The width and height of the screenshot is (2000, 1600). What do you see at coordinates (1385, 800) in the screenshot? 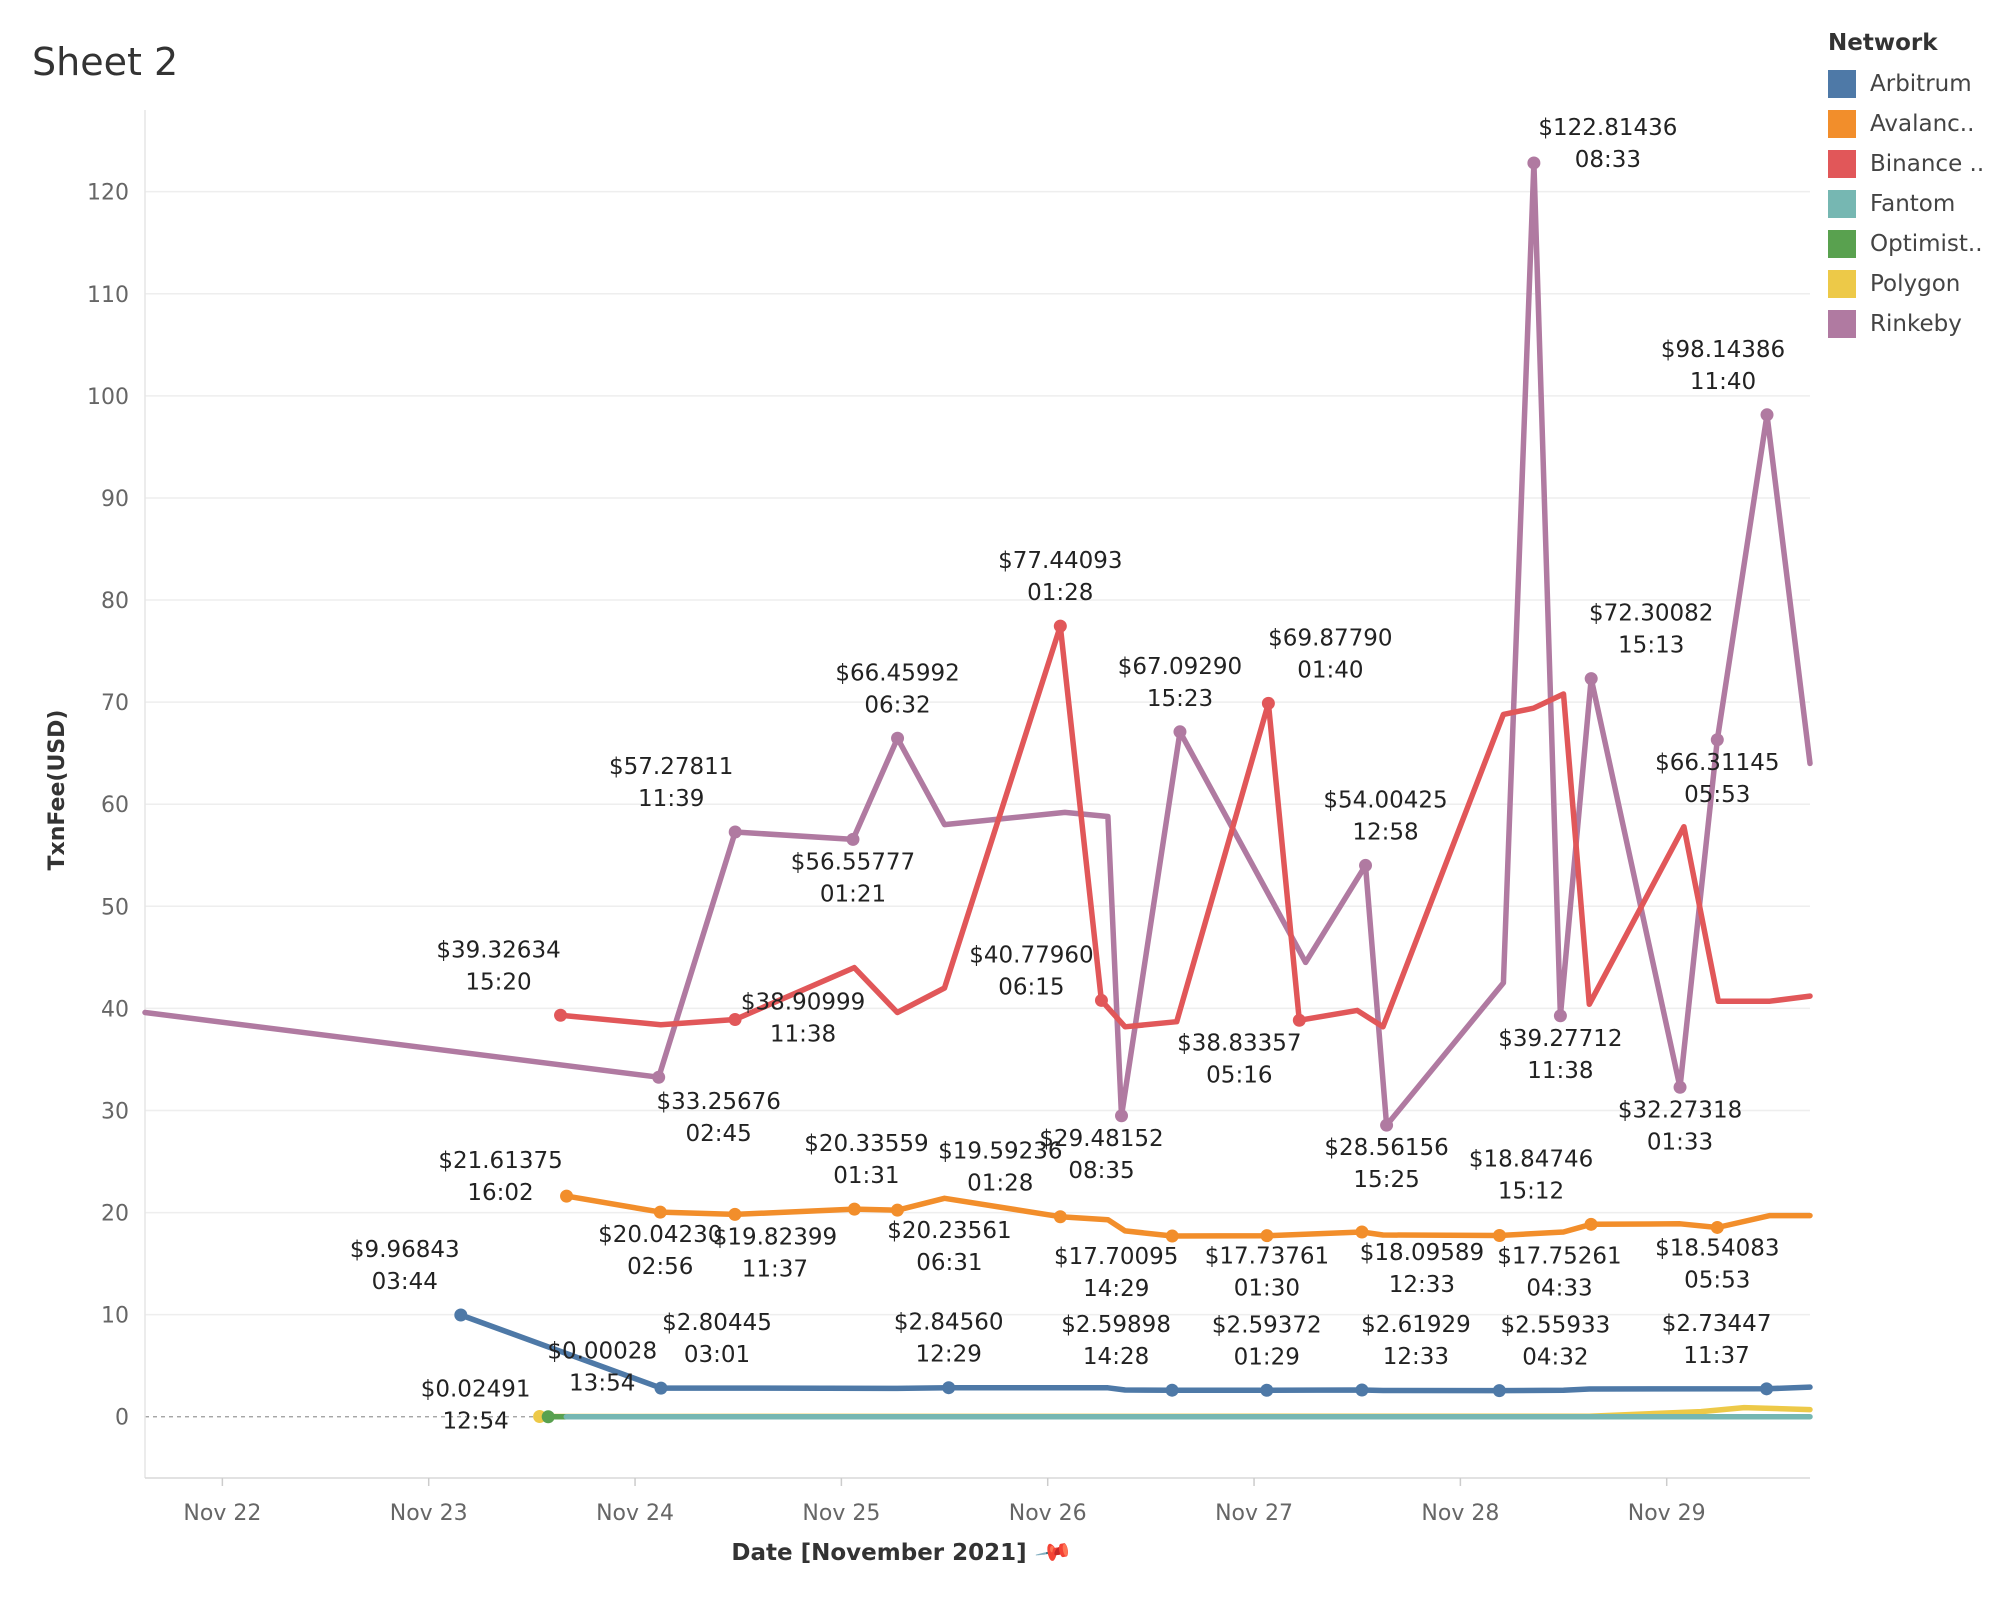
I see `data-label-value: $54.00425` at bounding box center [1385, 800].